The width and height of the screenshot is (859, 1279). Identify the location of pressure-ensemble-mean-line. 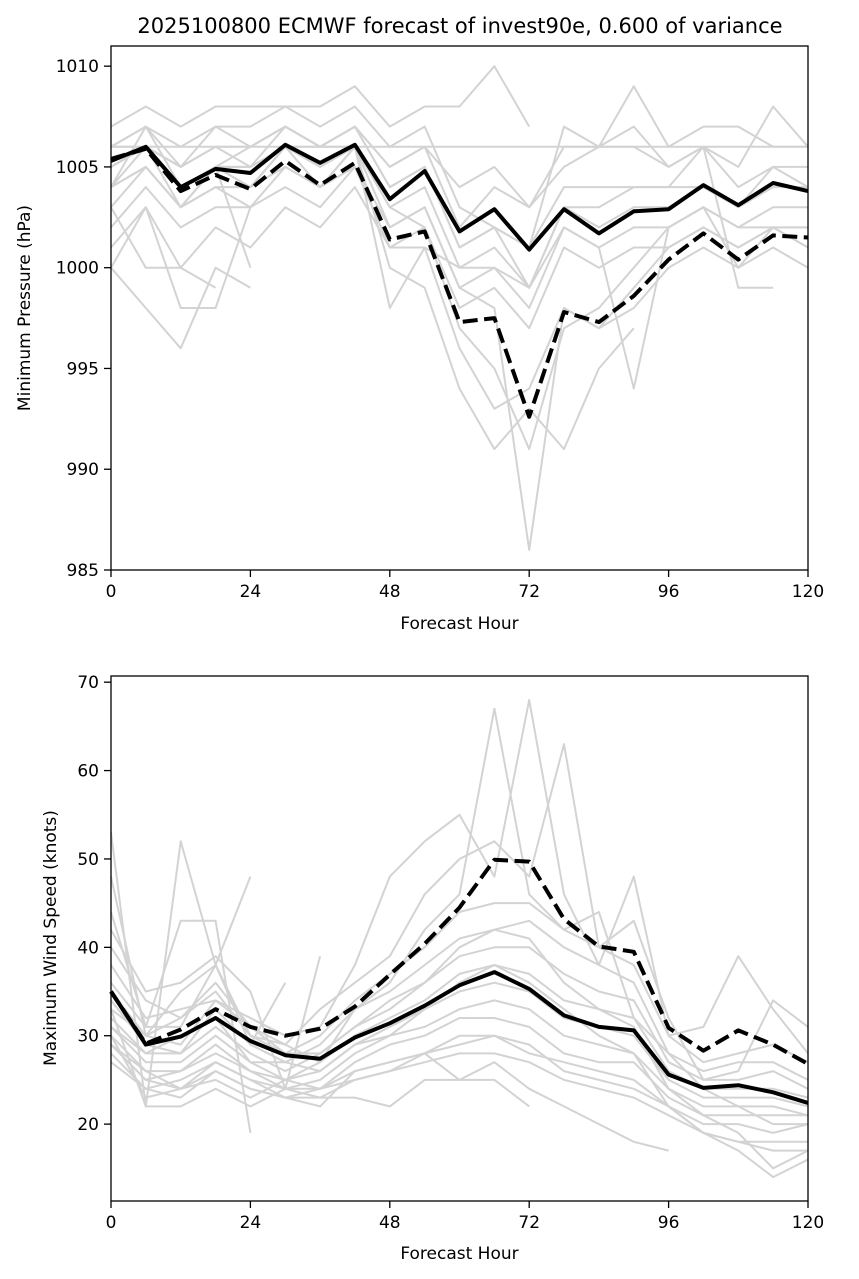
(459, 197).